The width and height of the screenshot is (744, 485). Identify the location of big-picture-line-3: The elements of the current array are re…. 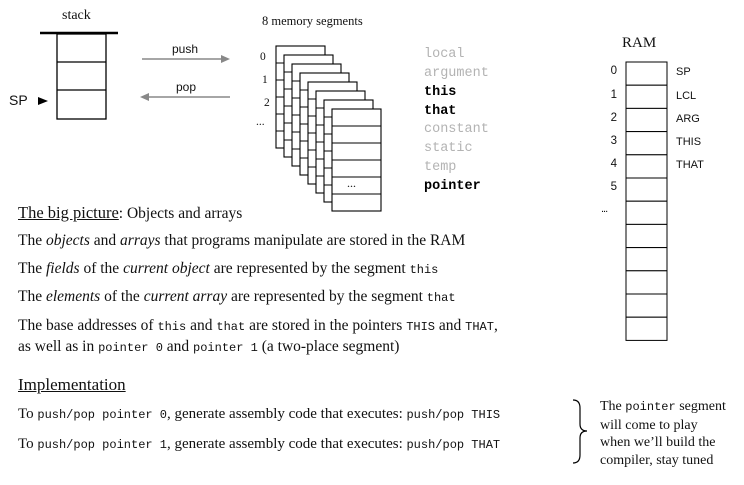
(237, 296).